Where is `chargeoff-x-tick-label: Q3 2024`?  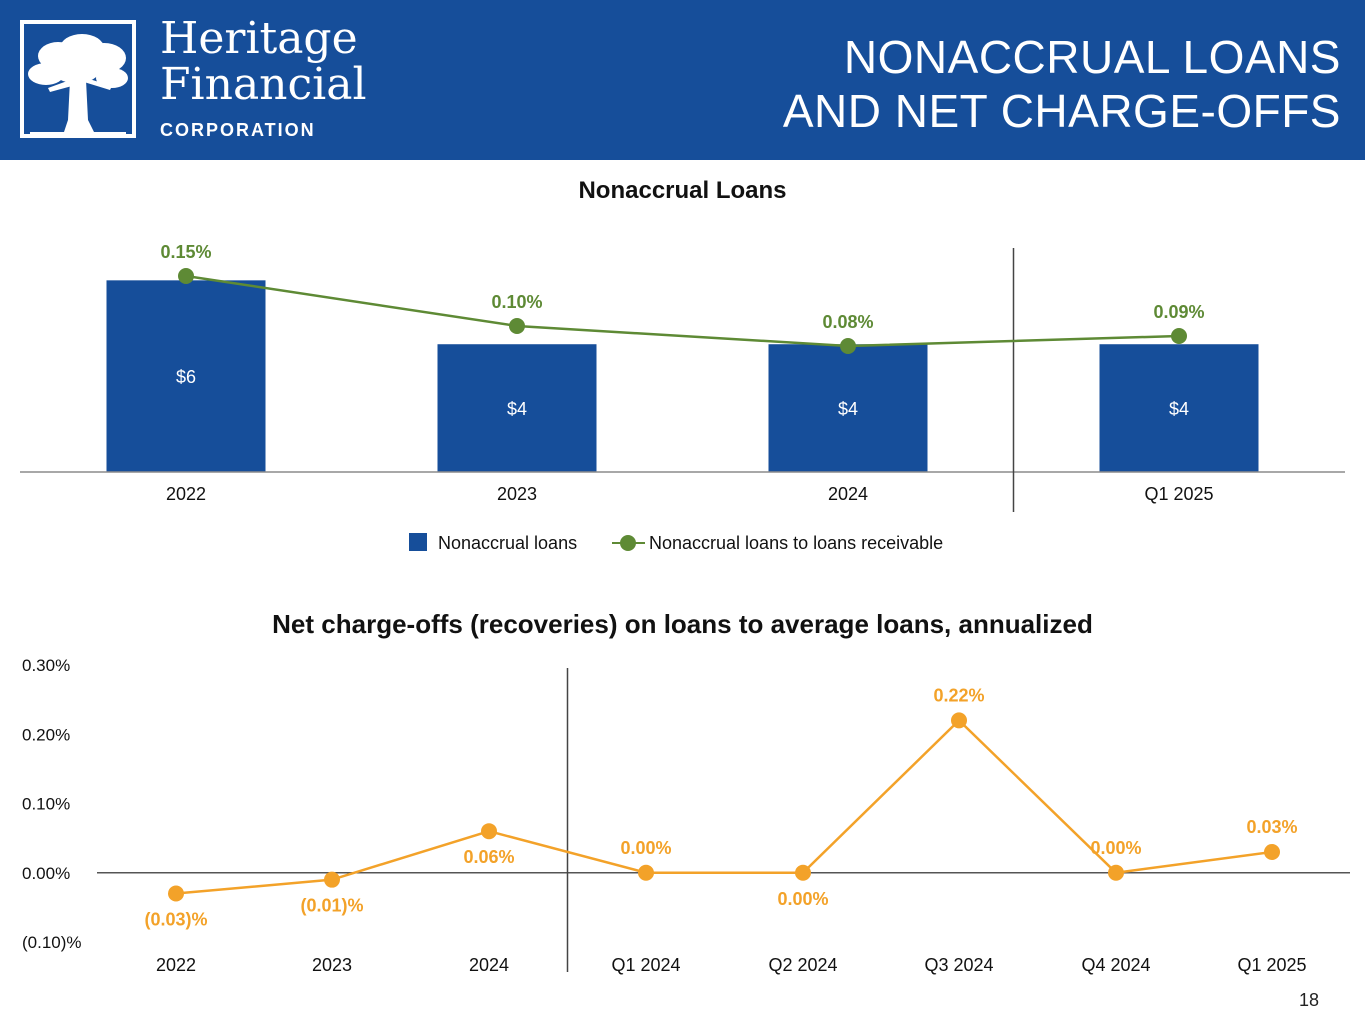
chargeoff-x-tick-label: Q3 2024 is located at coordinates (958, 965).